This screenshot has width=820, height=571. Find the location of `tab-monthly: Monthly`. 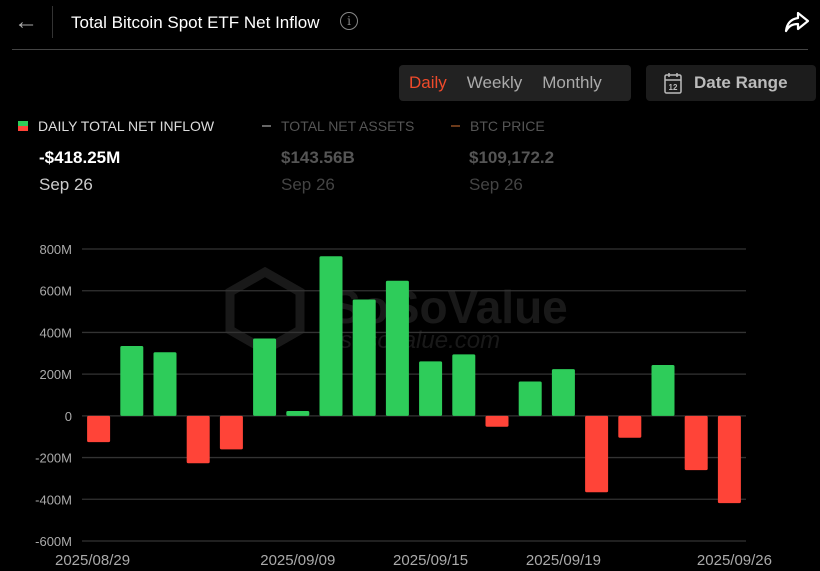

tab-monthly: Monthly is located at coordinates (572, 82).